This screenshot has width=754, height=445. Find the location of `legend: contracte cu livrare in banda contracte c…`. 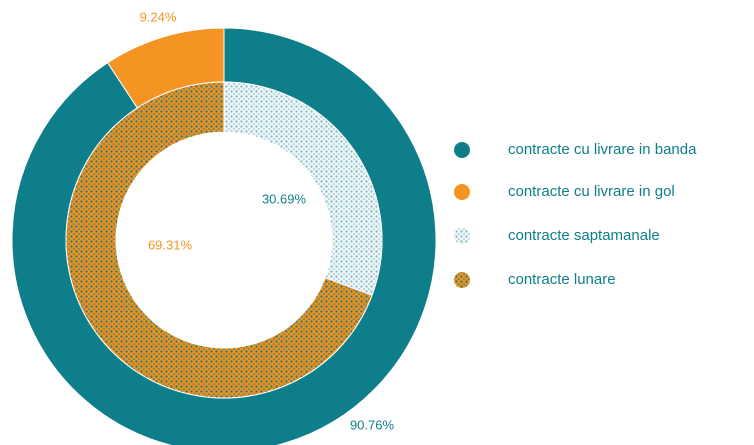

legend: contracte cu livrare in banda contracte c… is located at coordinates (575, 214).